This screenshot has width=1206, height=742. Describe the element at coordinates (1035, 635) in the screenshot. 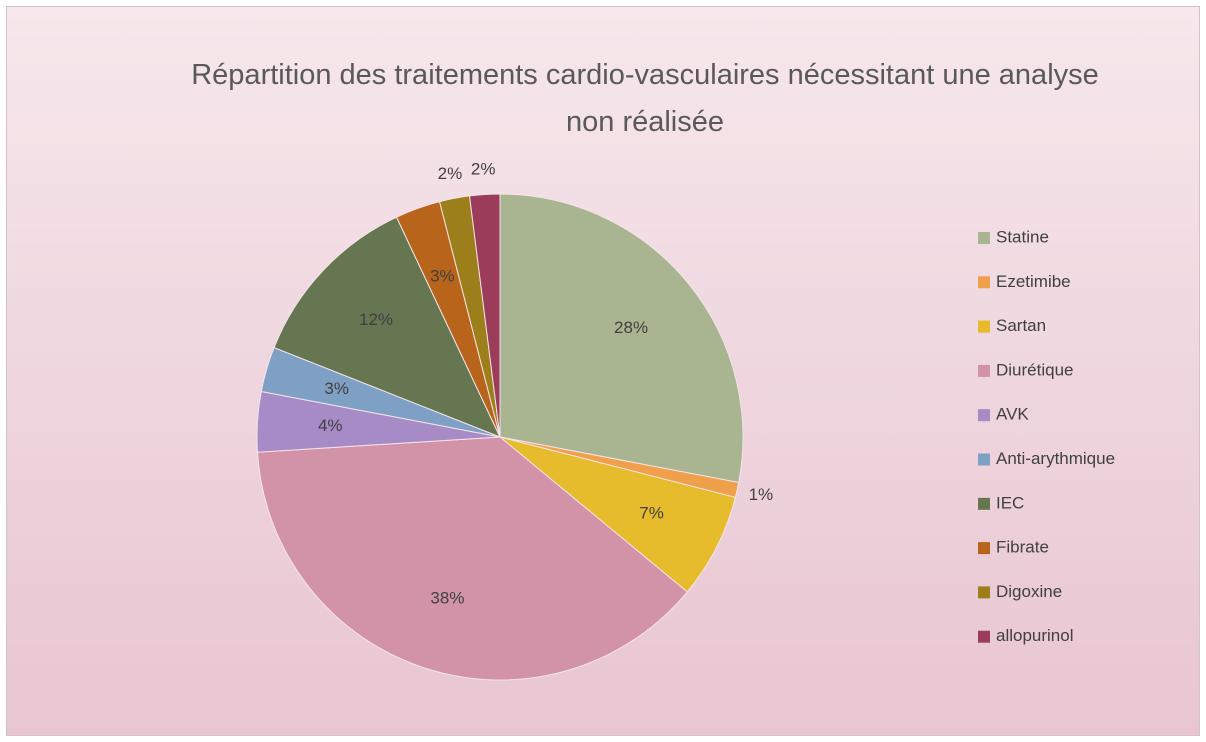

I see `legend-label: allopurinol` at that location.